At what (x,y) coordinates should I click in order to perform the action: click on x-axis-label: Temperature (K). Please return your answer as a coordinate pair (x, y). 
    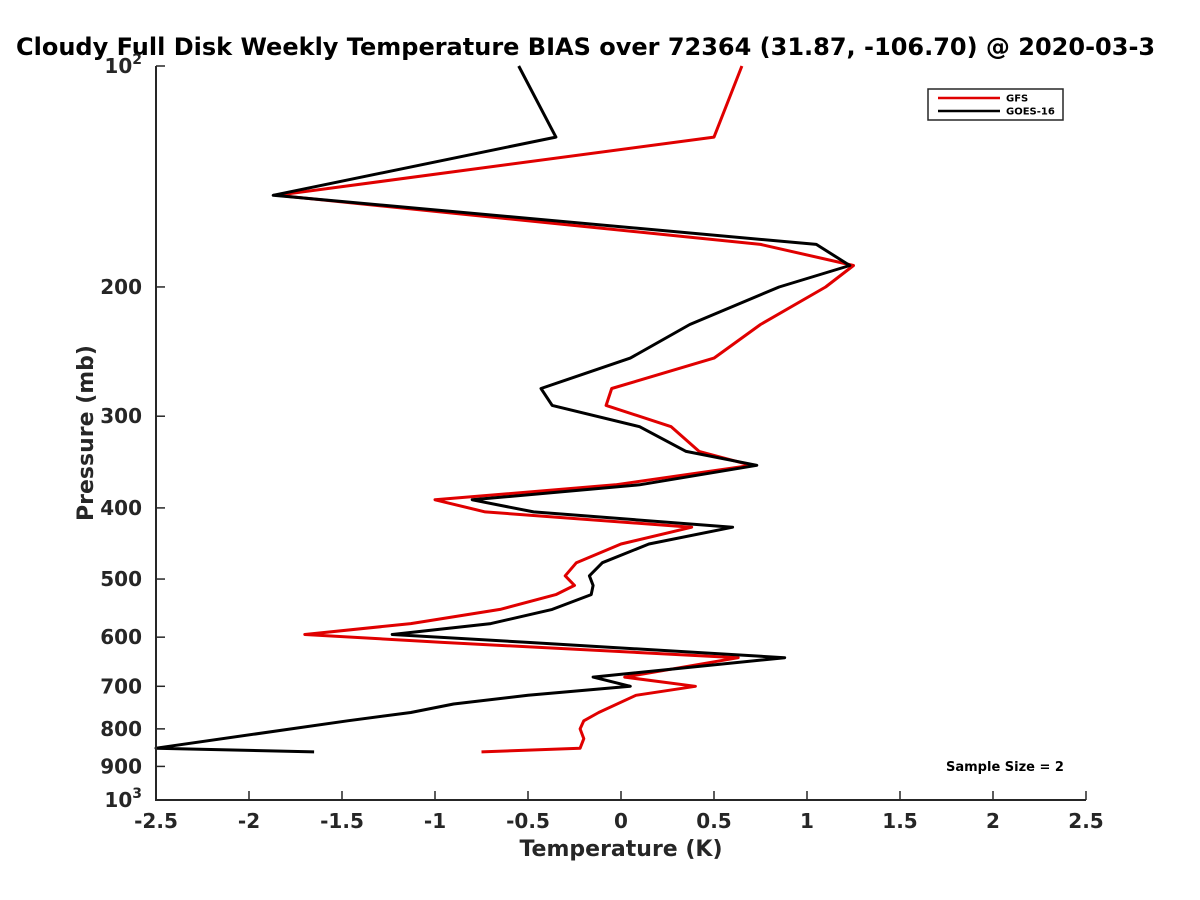
    Looking at the image, I should click on (620, 849).